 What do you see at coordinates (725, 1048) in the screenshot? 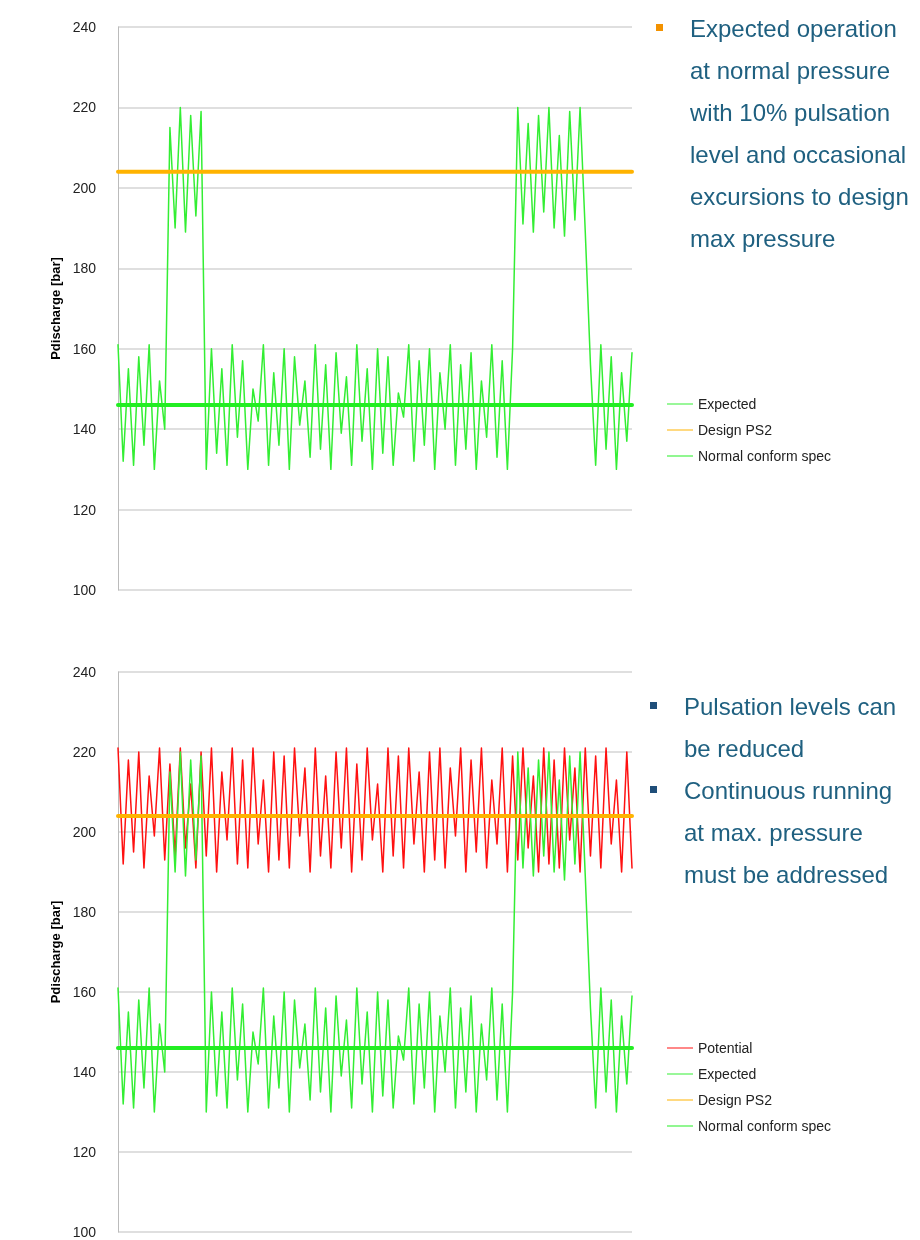
I see `legend-label: Potential` at bounding box center [725, 1048].